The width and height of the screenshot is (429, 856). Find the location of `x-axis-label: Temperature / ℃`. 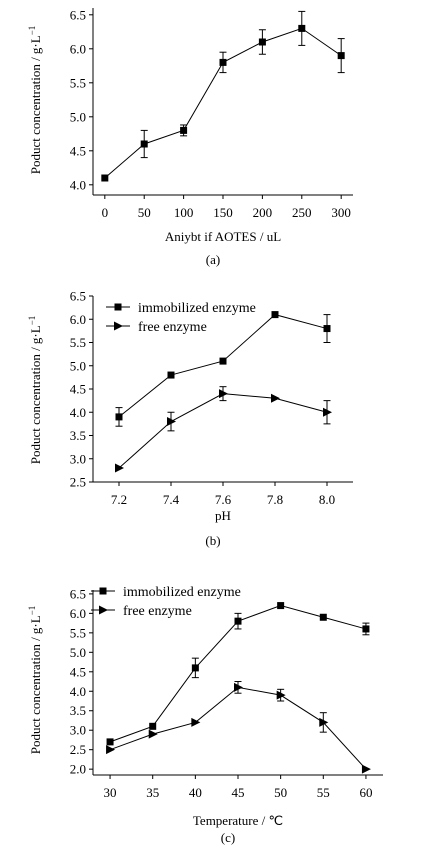

x-axis-label: Temperature / ℃ is located at coordinates (238, 820).